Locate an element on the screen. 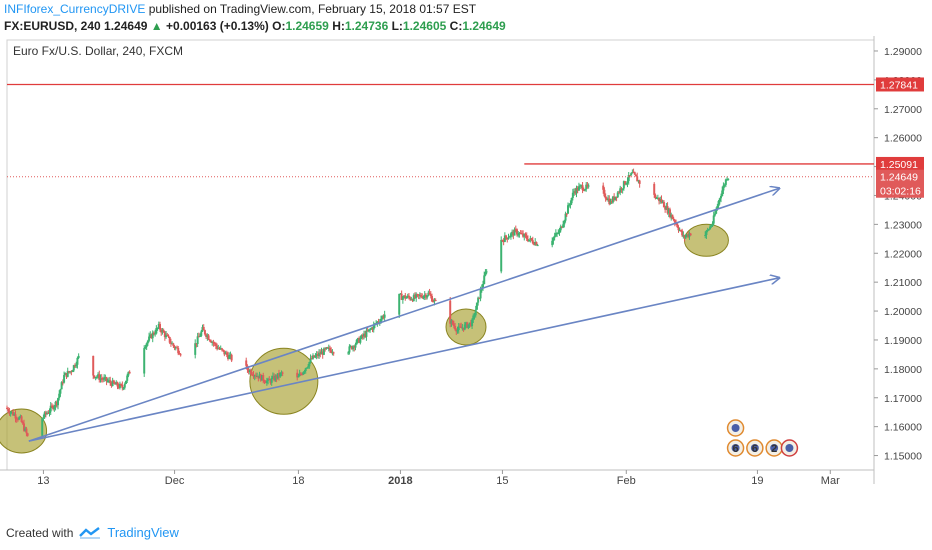 The width and height of the screenshot is (932, 550). close-label: C: is located at coordinates (456, 26).